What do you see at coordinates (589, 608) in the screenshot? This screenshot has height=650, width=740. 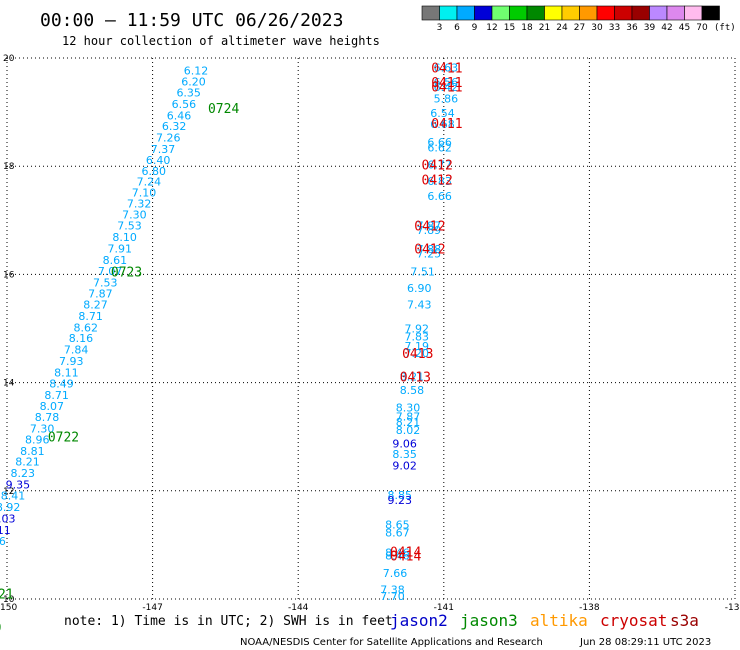 I see `x-tick-label: -138` at bounding box center [589, 608].